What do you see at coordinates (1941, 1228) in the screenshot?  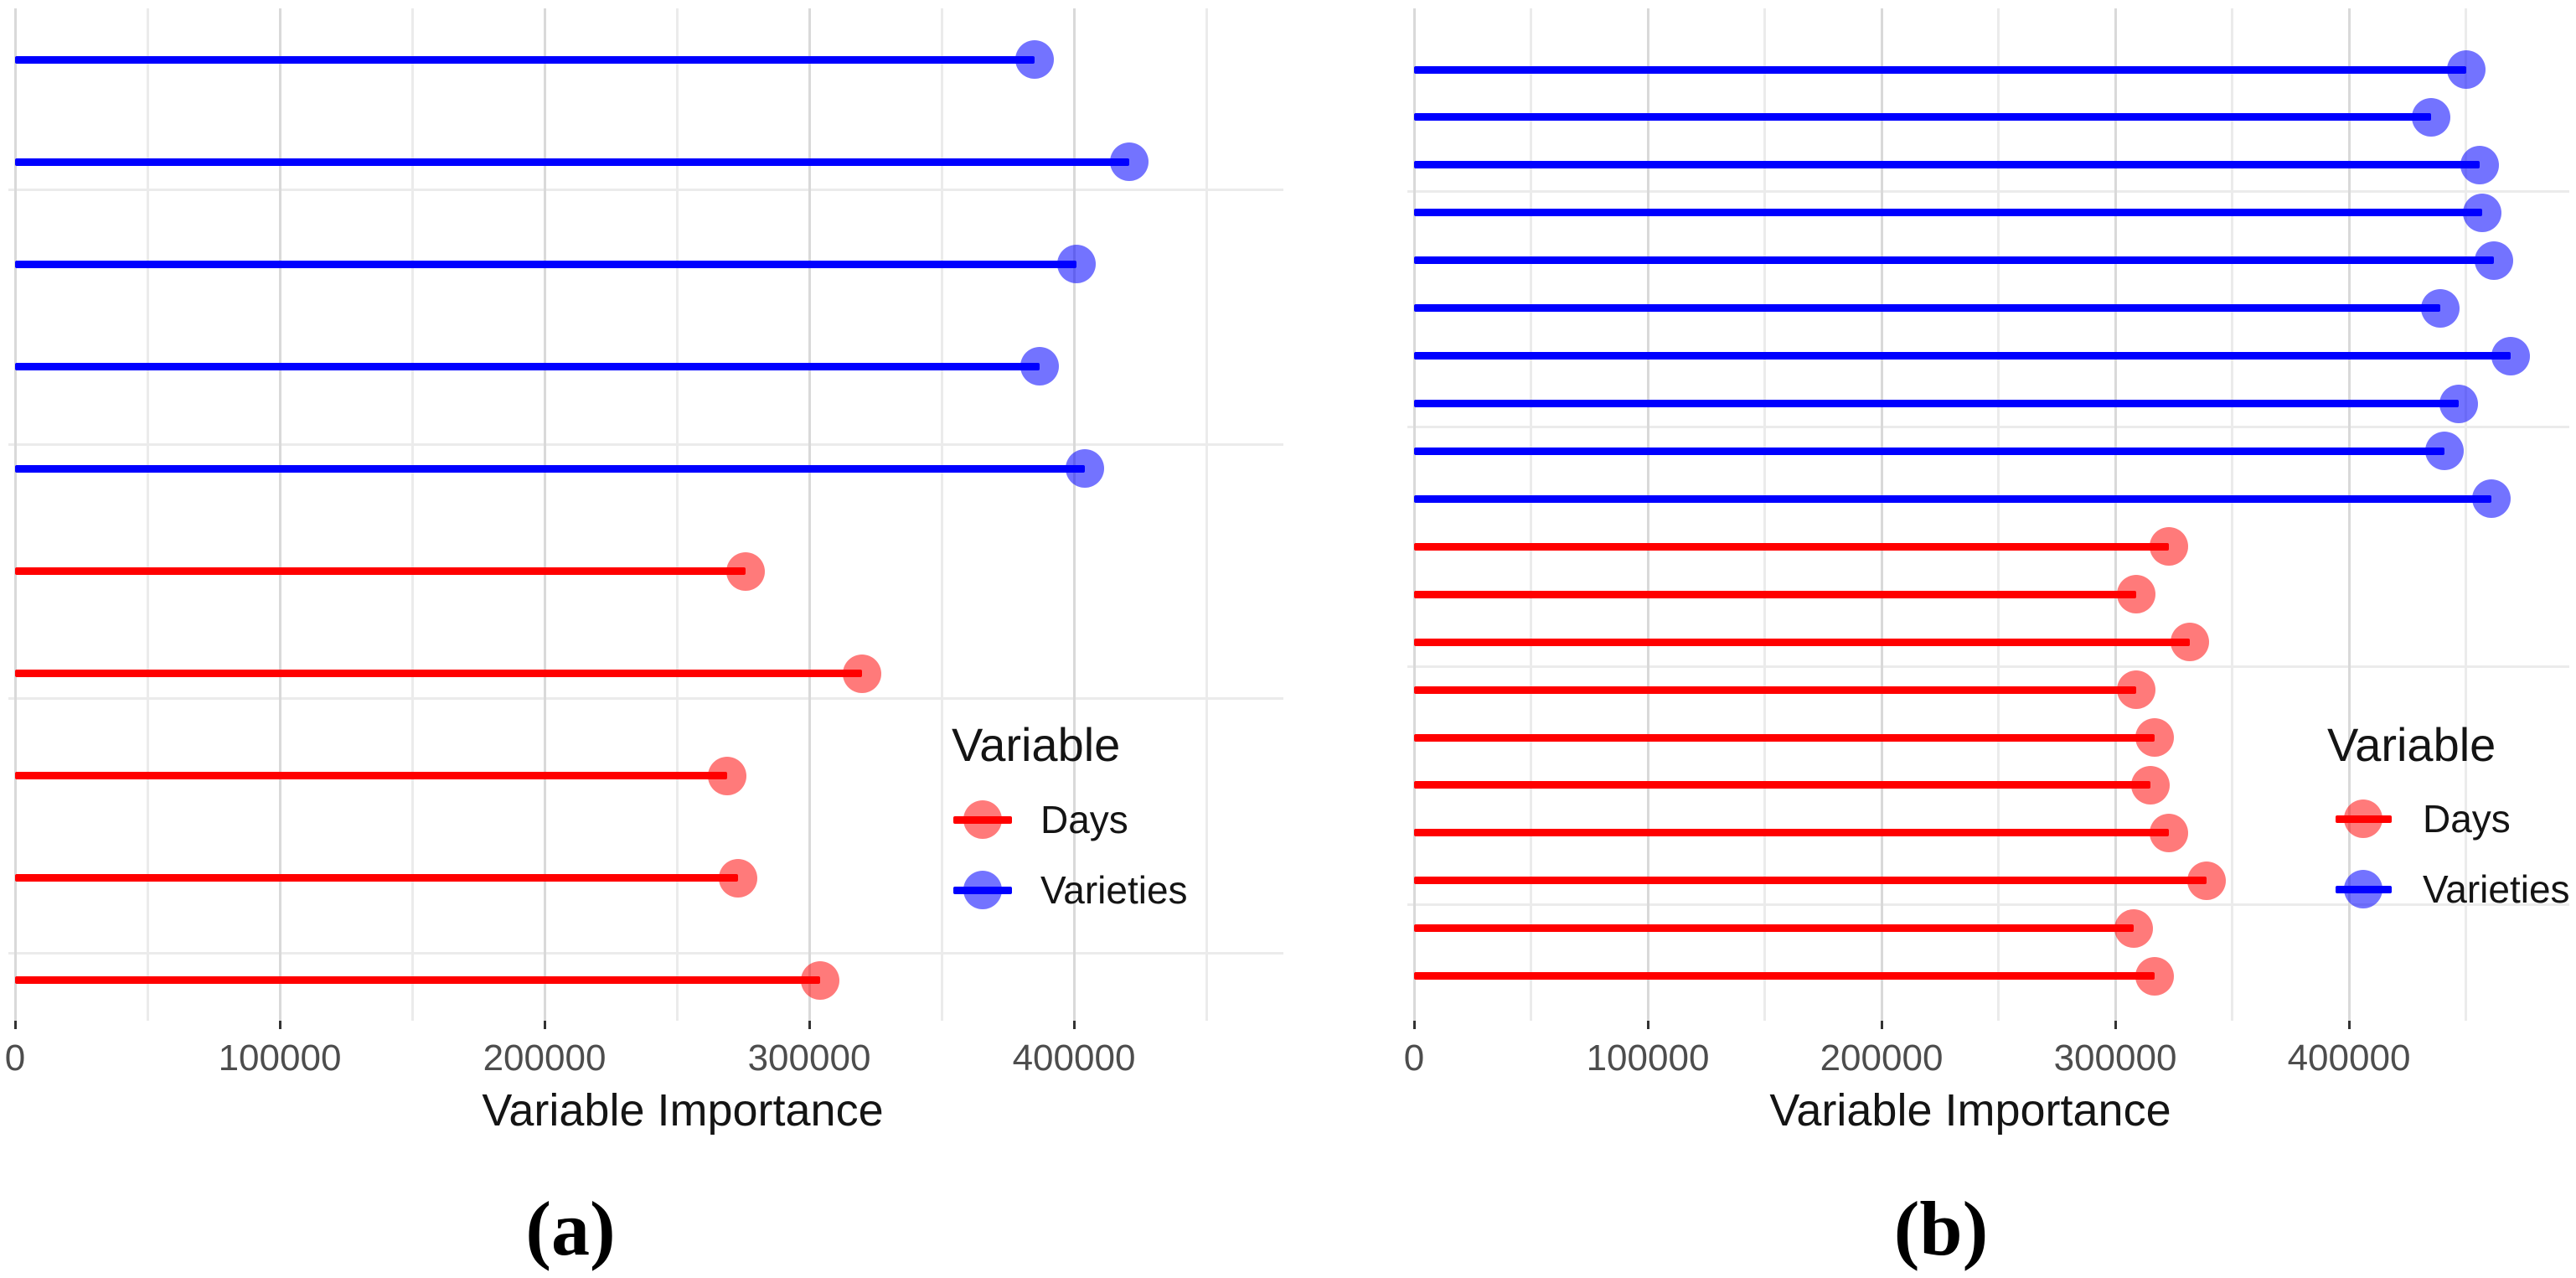 I see `panel-caption: (b)` at bounding box center [1941, 1228].